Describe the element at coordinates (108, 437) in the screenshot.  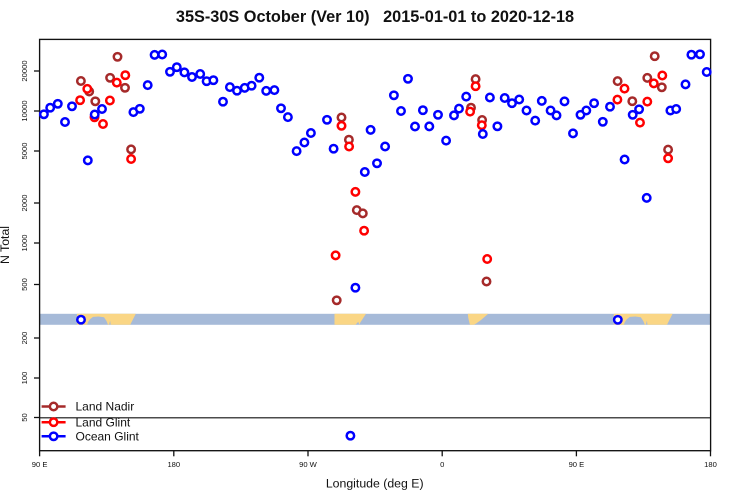
I see `svg-text: Ocean Glint` at that location.